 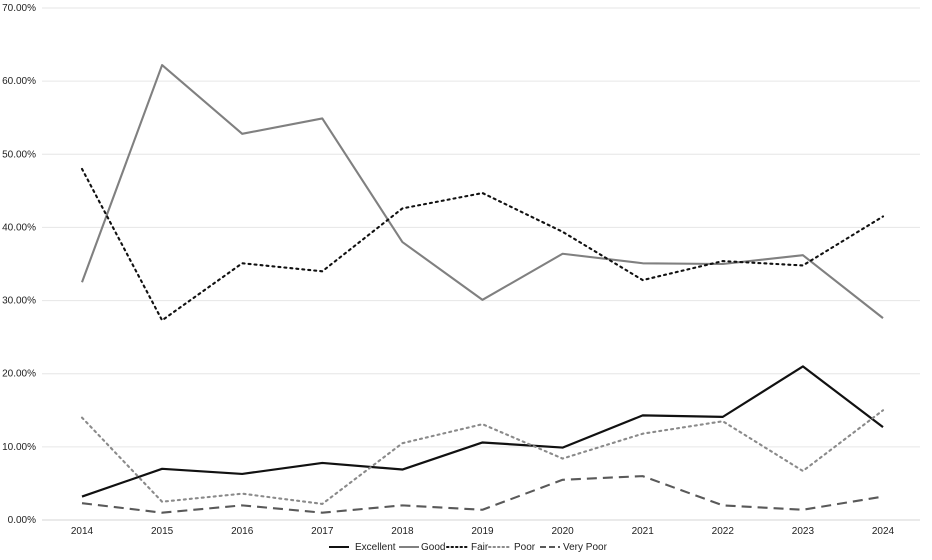 I want to click on x-tick-label: 2022, so click(x=723, y=531).